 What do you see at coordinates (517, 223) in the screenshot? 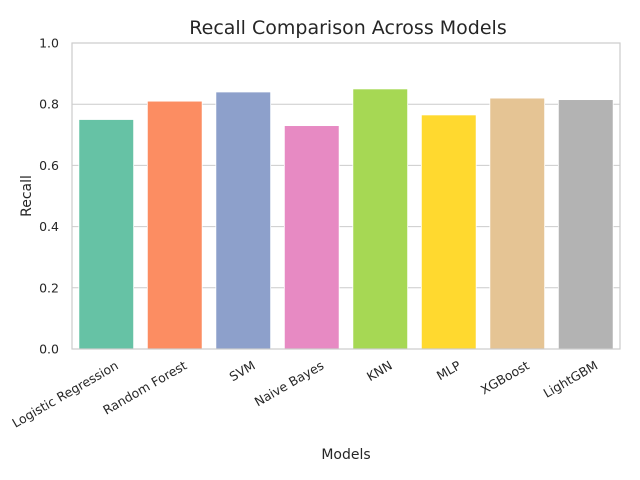
I see `bar-xgboost` at bounding box center [517, 223].